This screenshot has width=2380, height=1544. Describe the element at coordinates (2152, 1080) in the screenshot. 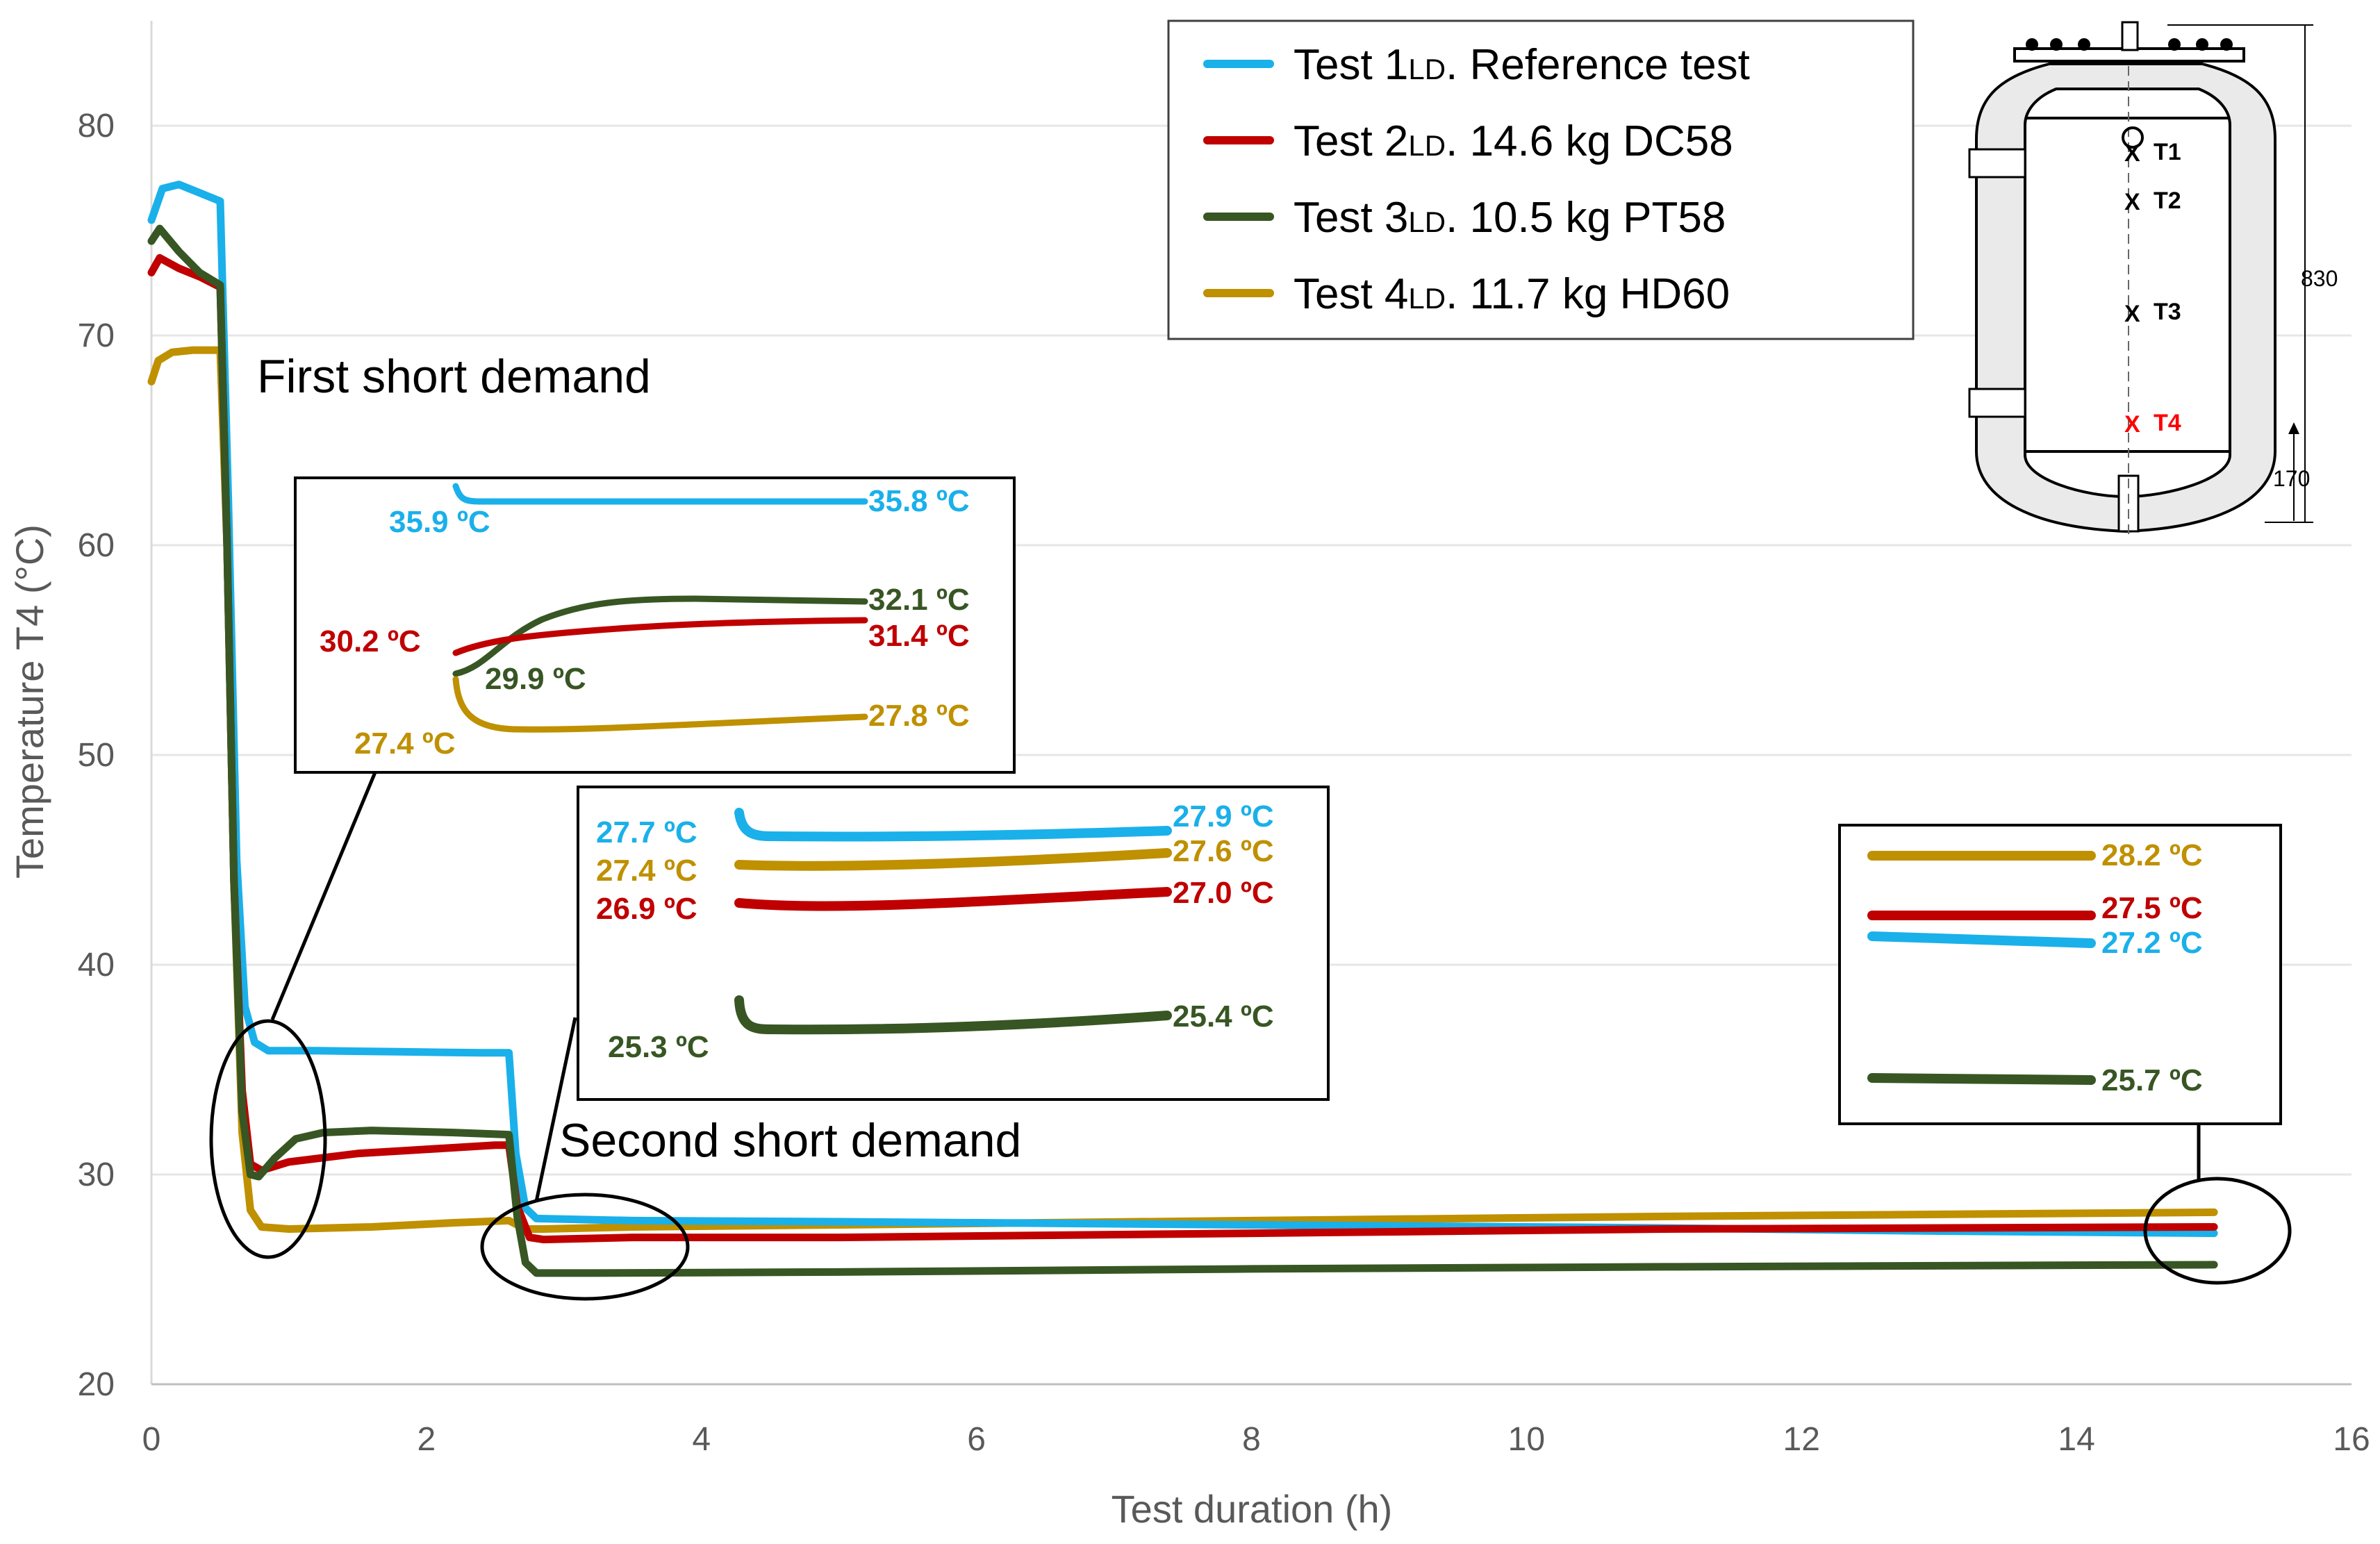

I see `inset3-label-test3: 25.7 ºC` at that location.